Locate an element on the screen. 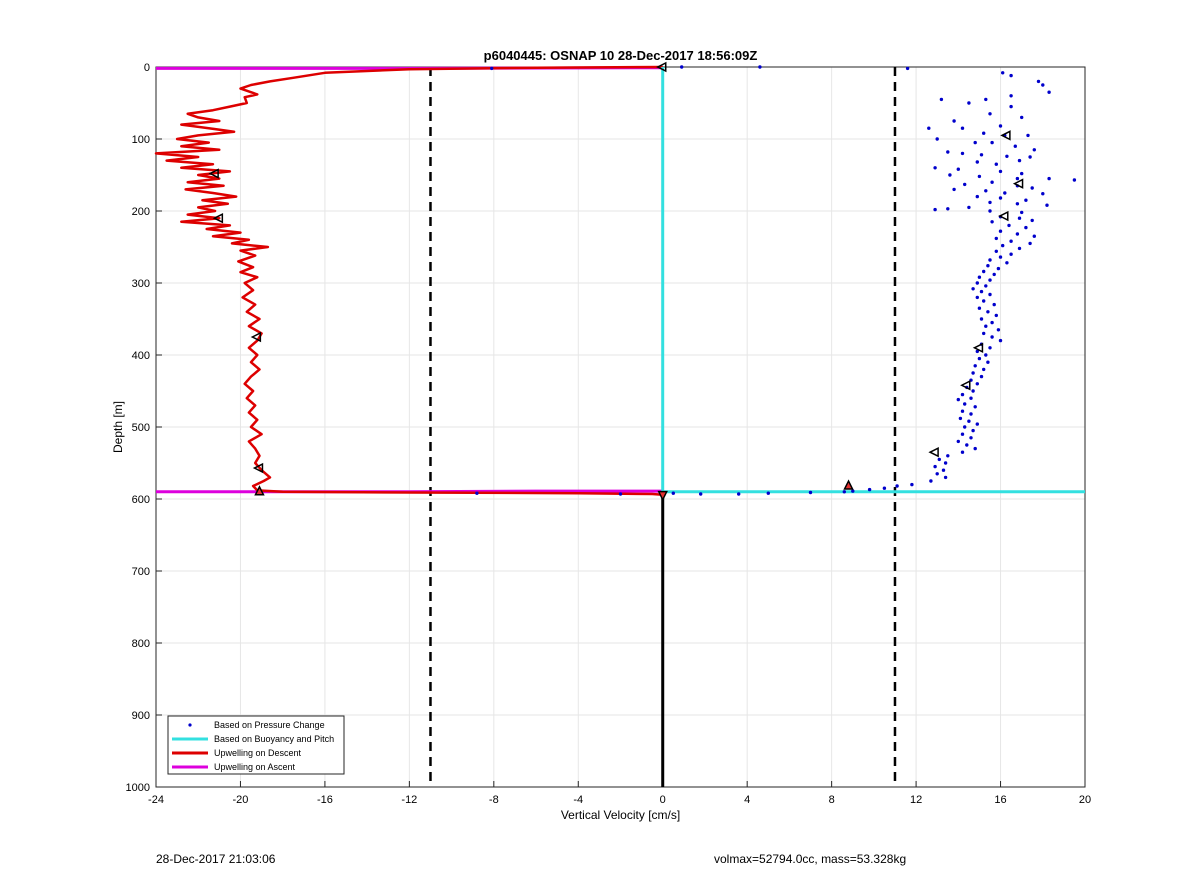 The image size is (1200, 885). y-tick-label: 600 is located at coordinates (141, 500).